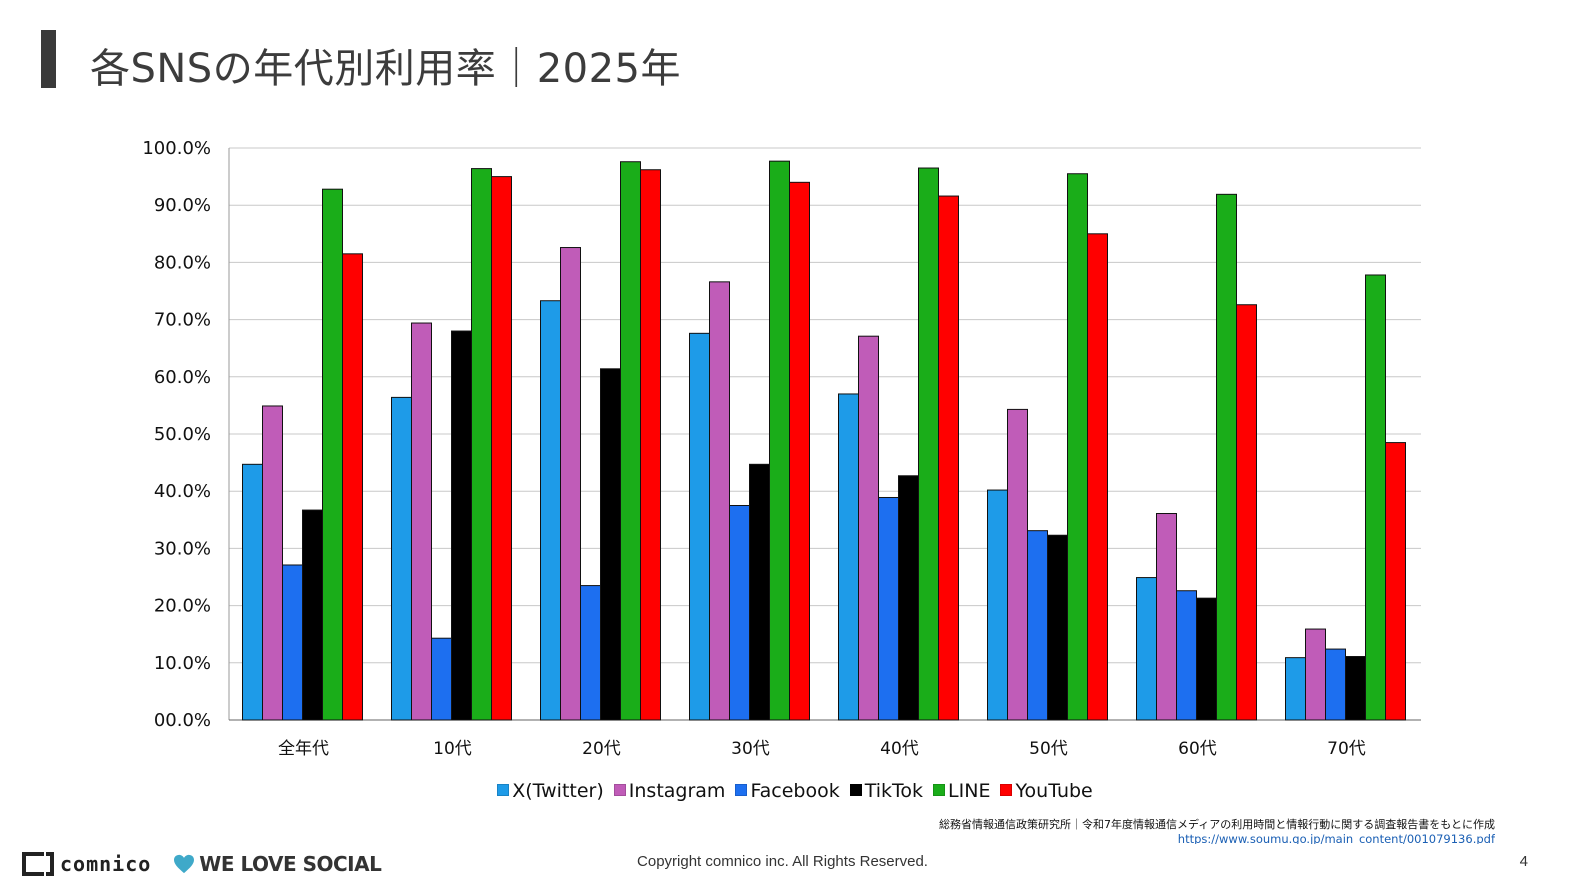 The image size is (1590, 896). Describe the element at coordinates (899, 749) in the screenshot. I see `x-tick-label: 40代` at that location.